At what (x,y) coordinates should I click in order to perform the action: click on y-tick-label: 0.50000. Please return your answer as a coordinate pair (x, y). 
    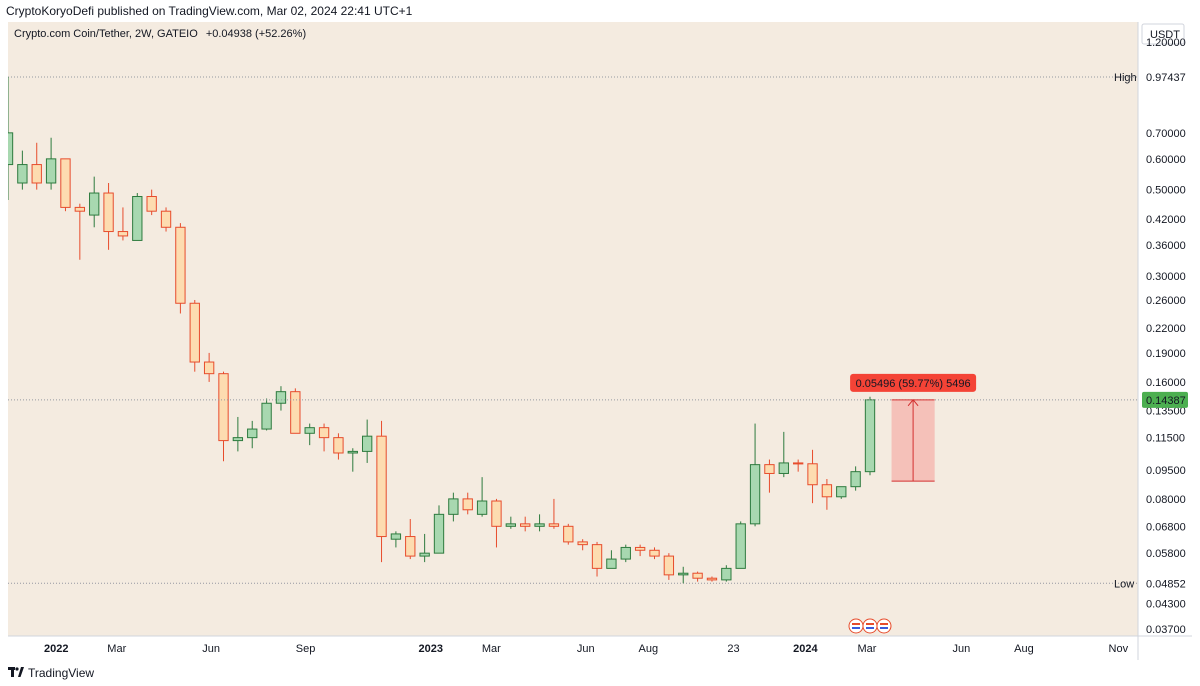
    Looking at the image, I should click on (1166, 191).